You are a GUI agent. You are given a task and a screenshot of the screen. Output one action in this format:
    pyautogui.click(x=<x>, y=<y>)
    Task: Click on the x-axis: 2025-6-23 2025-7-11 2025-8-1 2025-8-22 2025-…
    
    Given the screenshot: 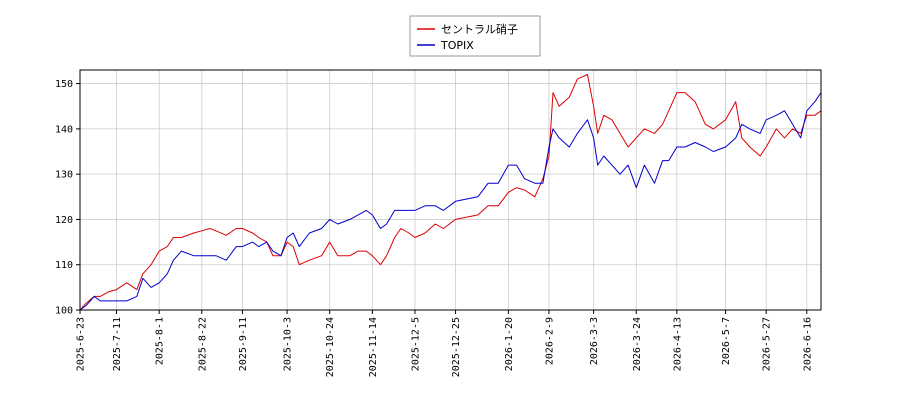 What is the action you would take?
    pyautogui.click(x=444, y=343)
    